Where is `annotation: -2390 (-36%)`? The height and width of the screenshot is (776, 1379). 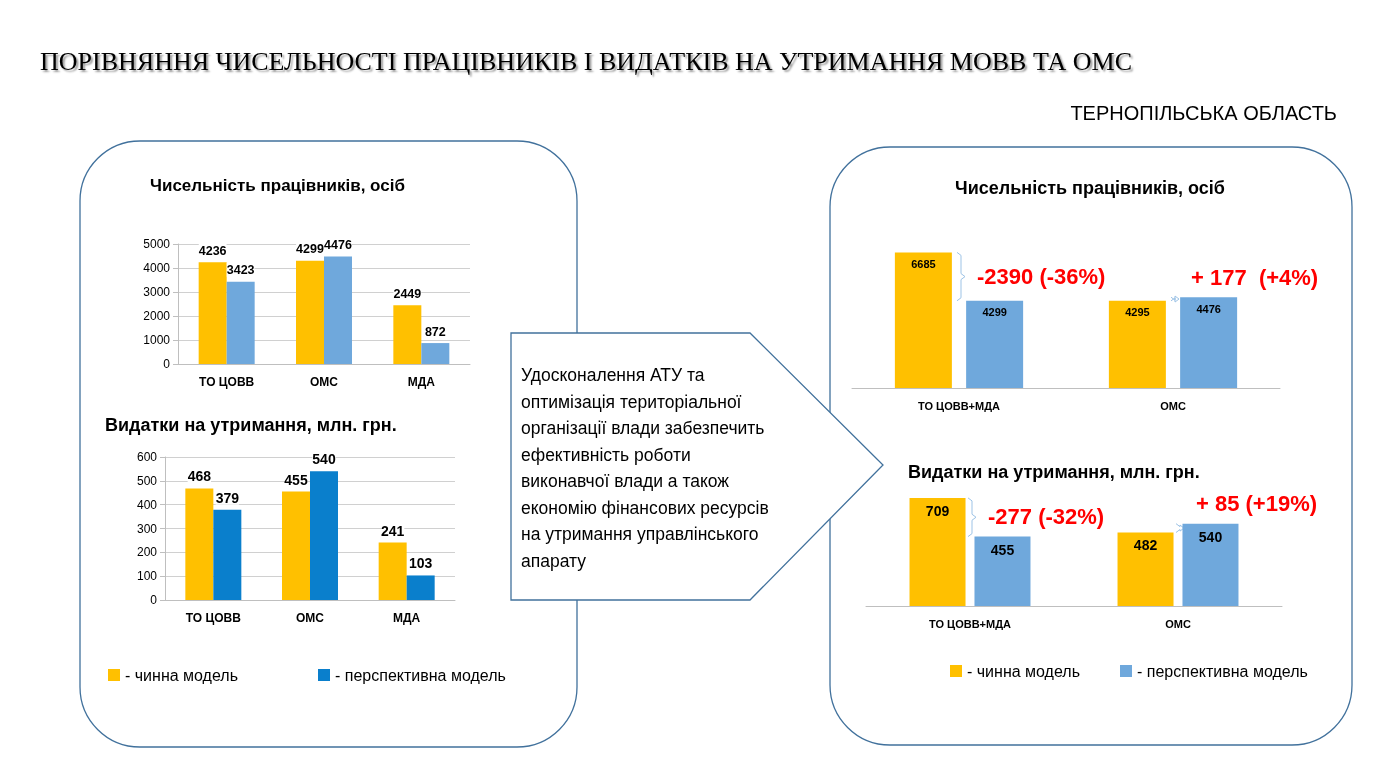 annotation: -2390 (-36%) is located at coordinates (1041, 277).